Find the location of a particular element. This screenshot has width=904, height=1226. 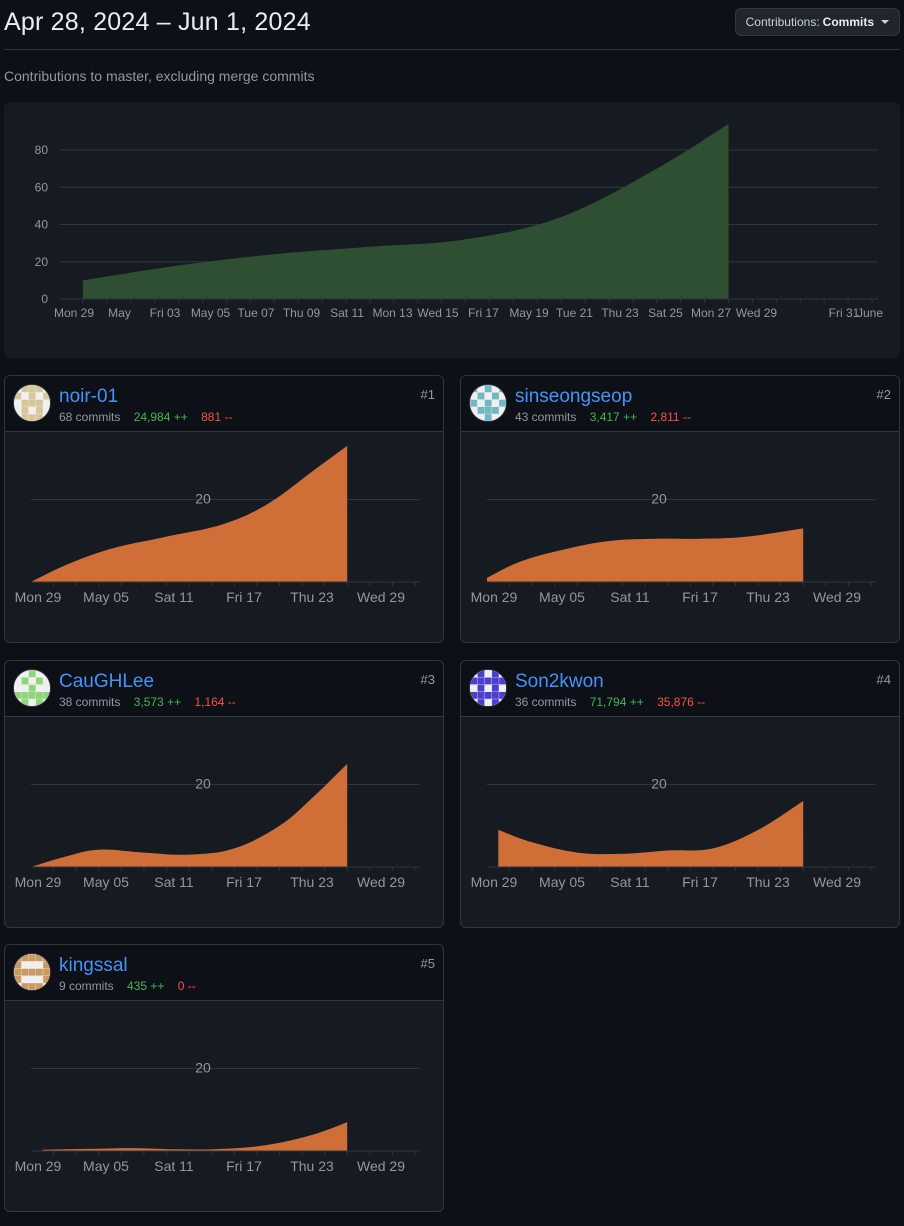

commit-count: 36 commits is located at coordinates (546, 702).